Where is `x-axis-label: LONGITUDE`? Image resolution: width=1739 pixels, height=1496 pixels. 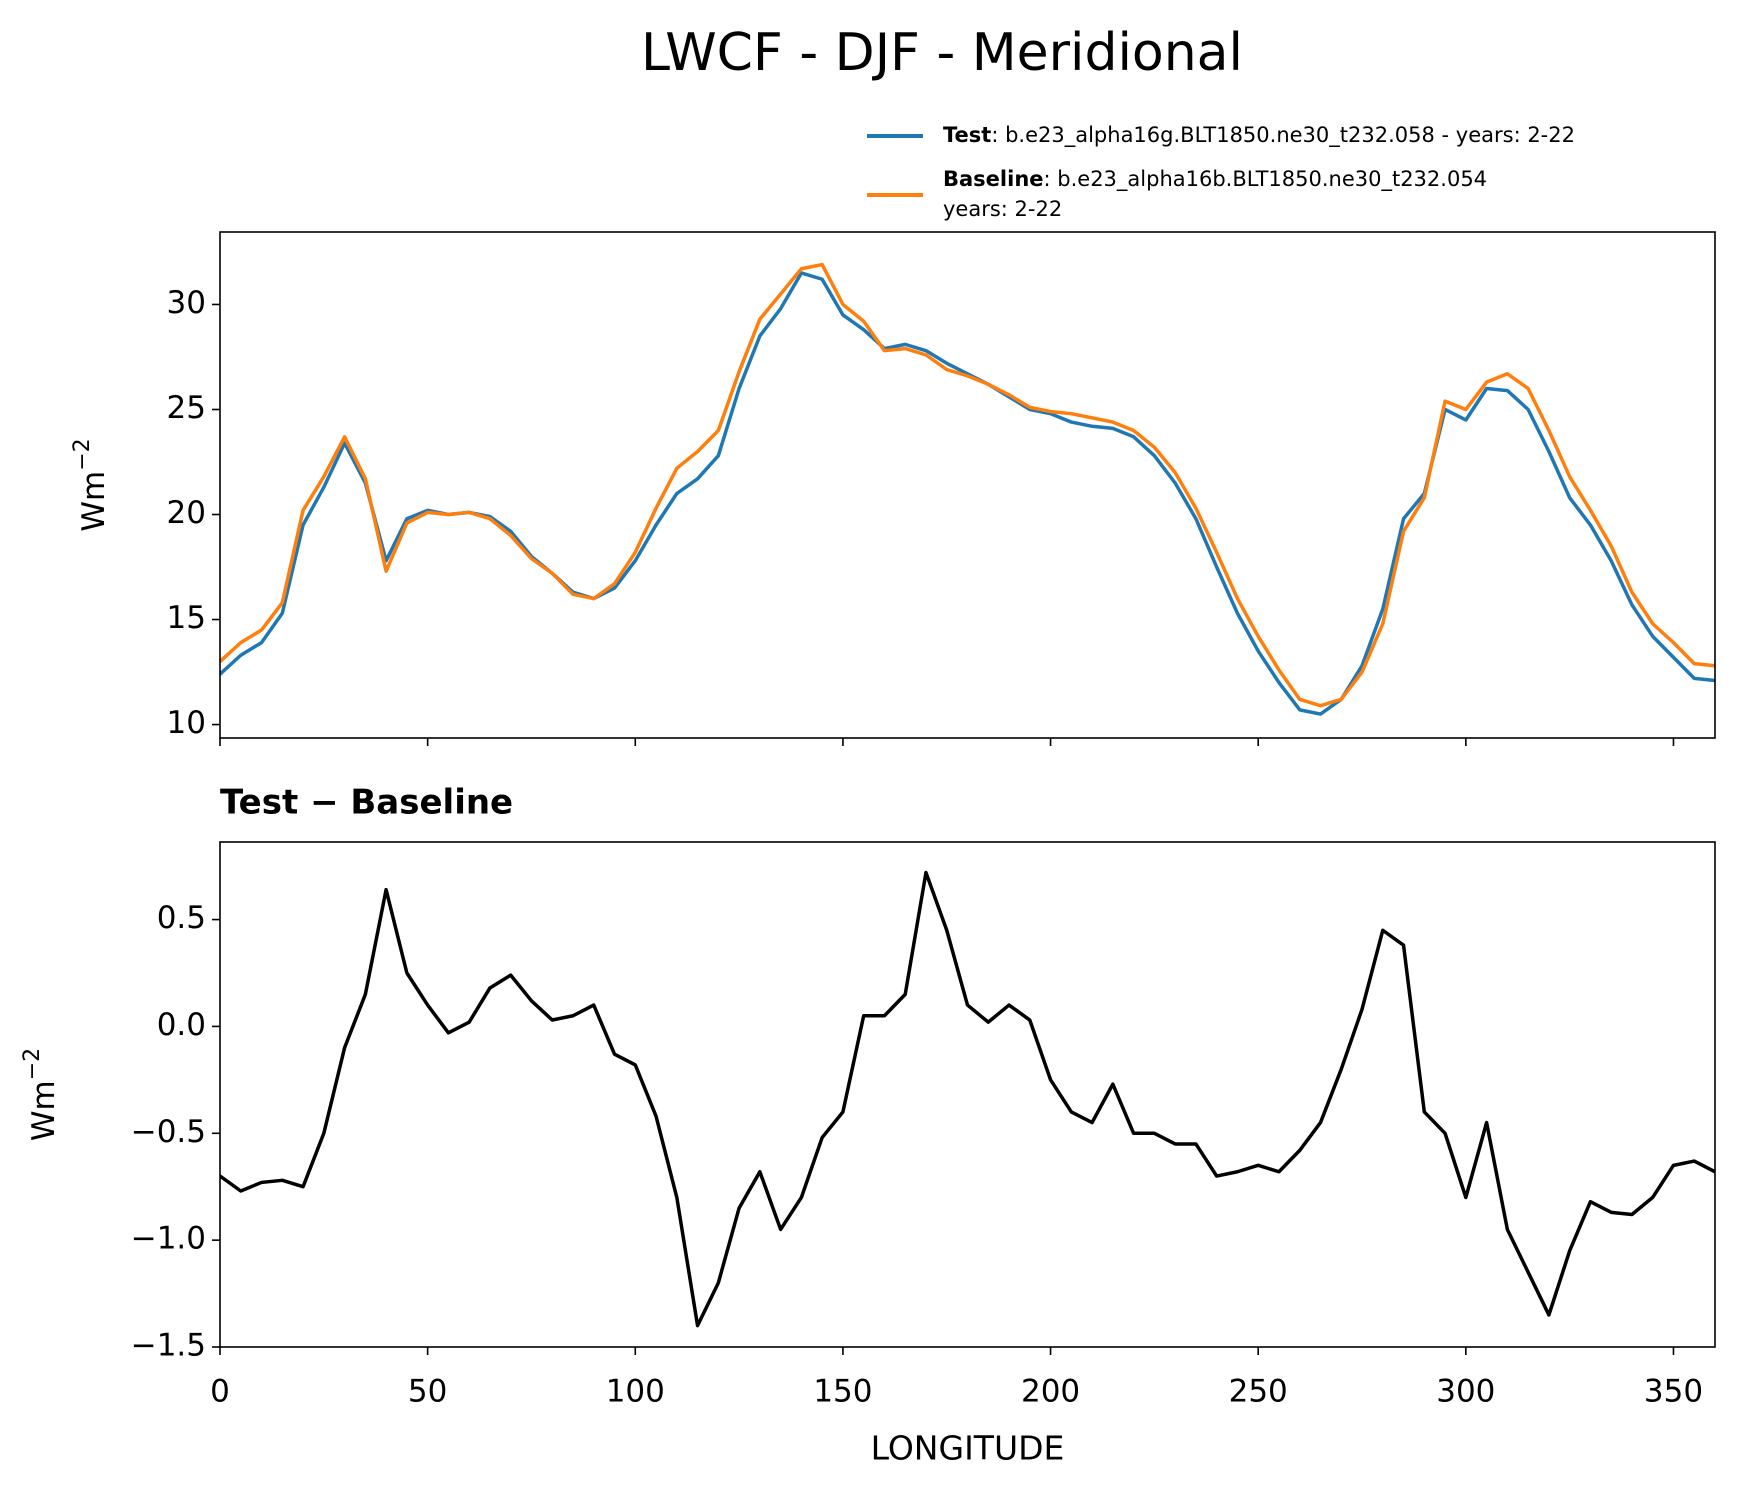 x-axis-label: LONGITUDE is located at coordinates (968, 1448).